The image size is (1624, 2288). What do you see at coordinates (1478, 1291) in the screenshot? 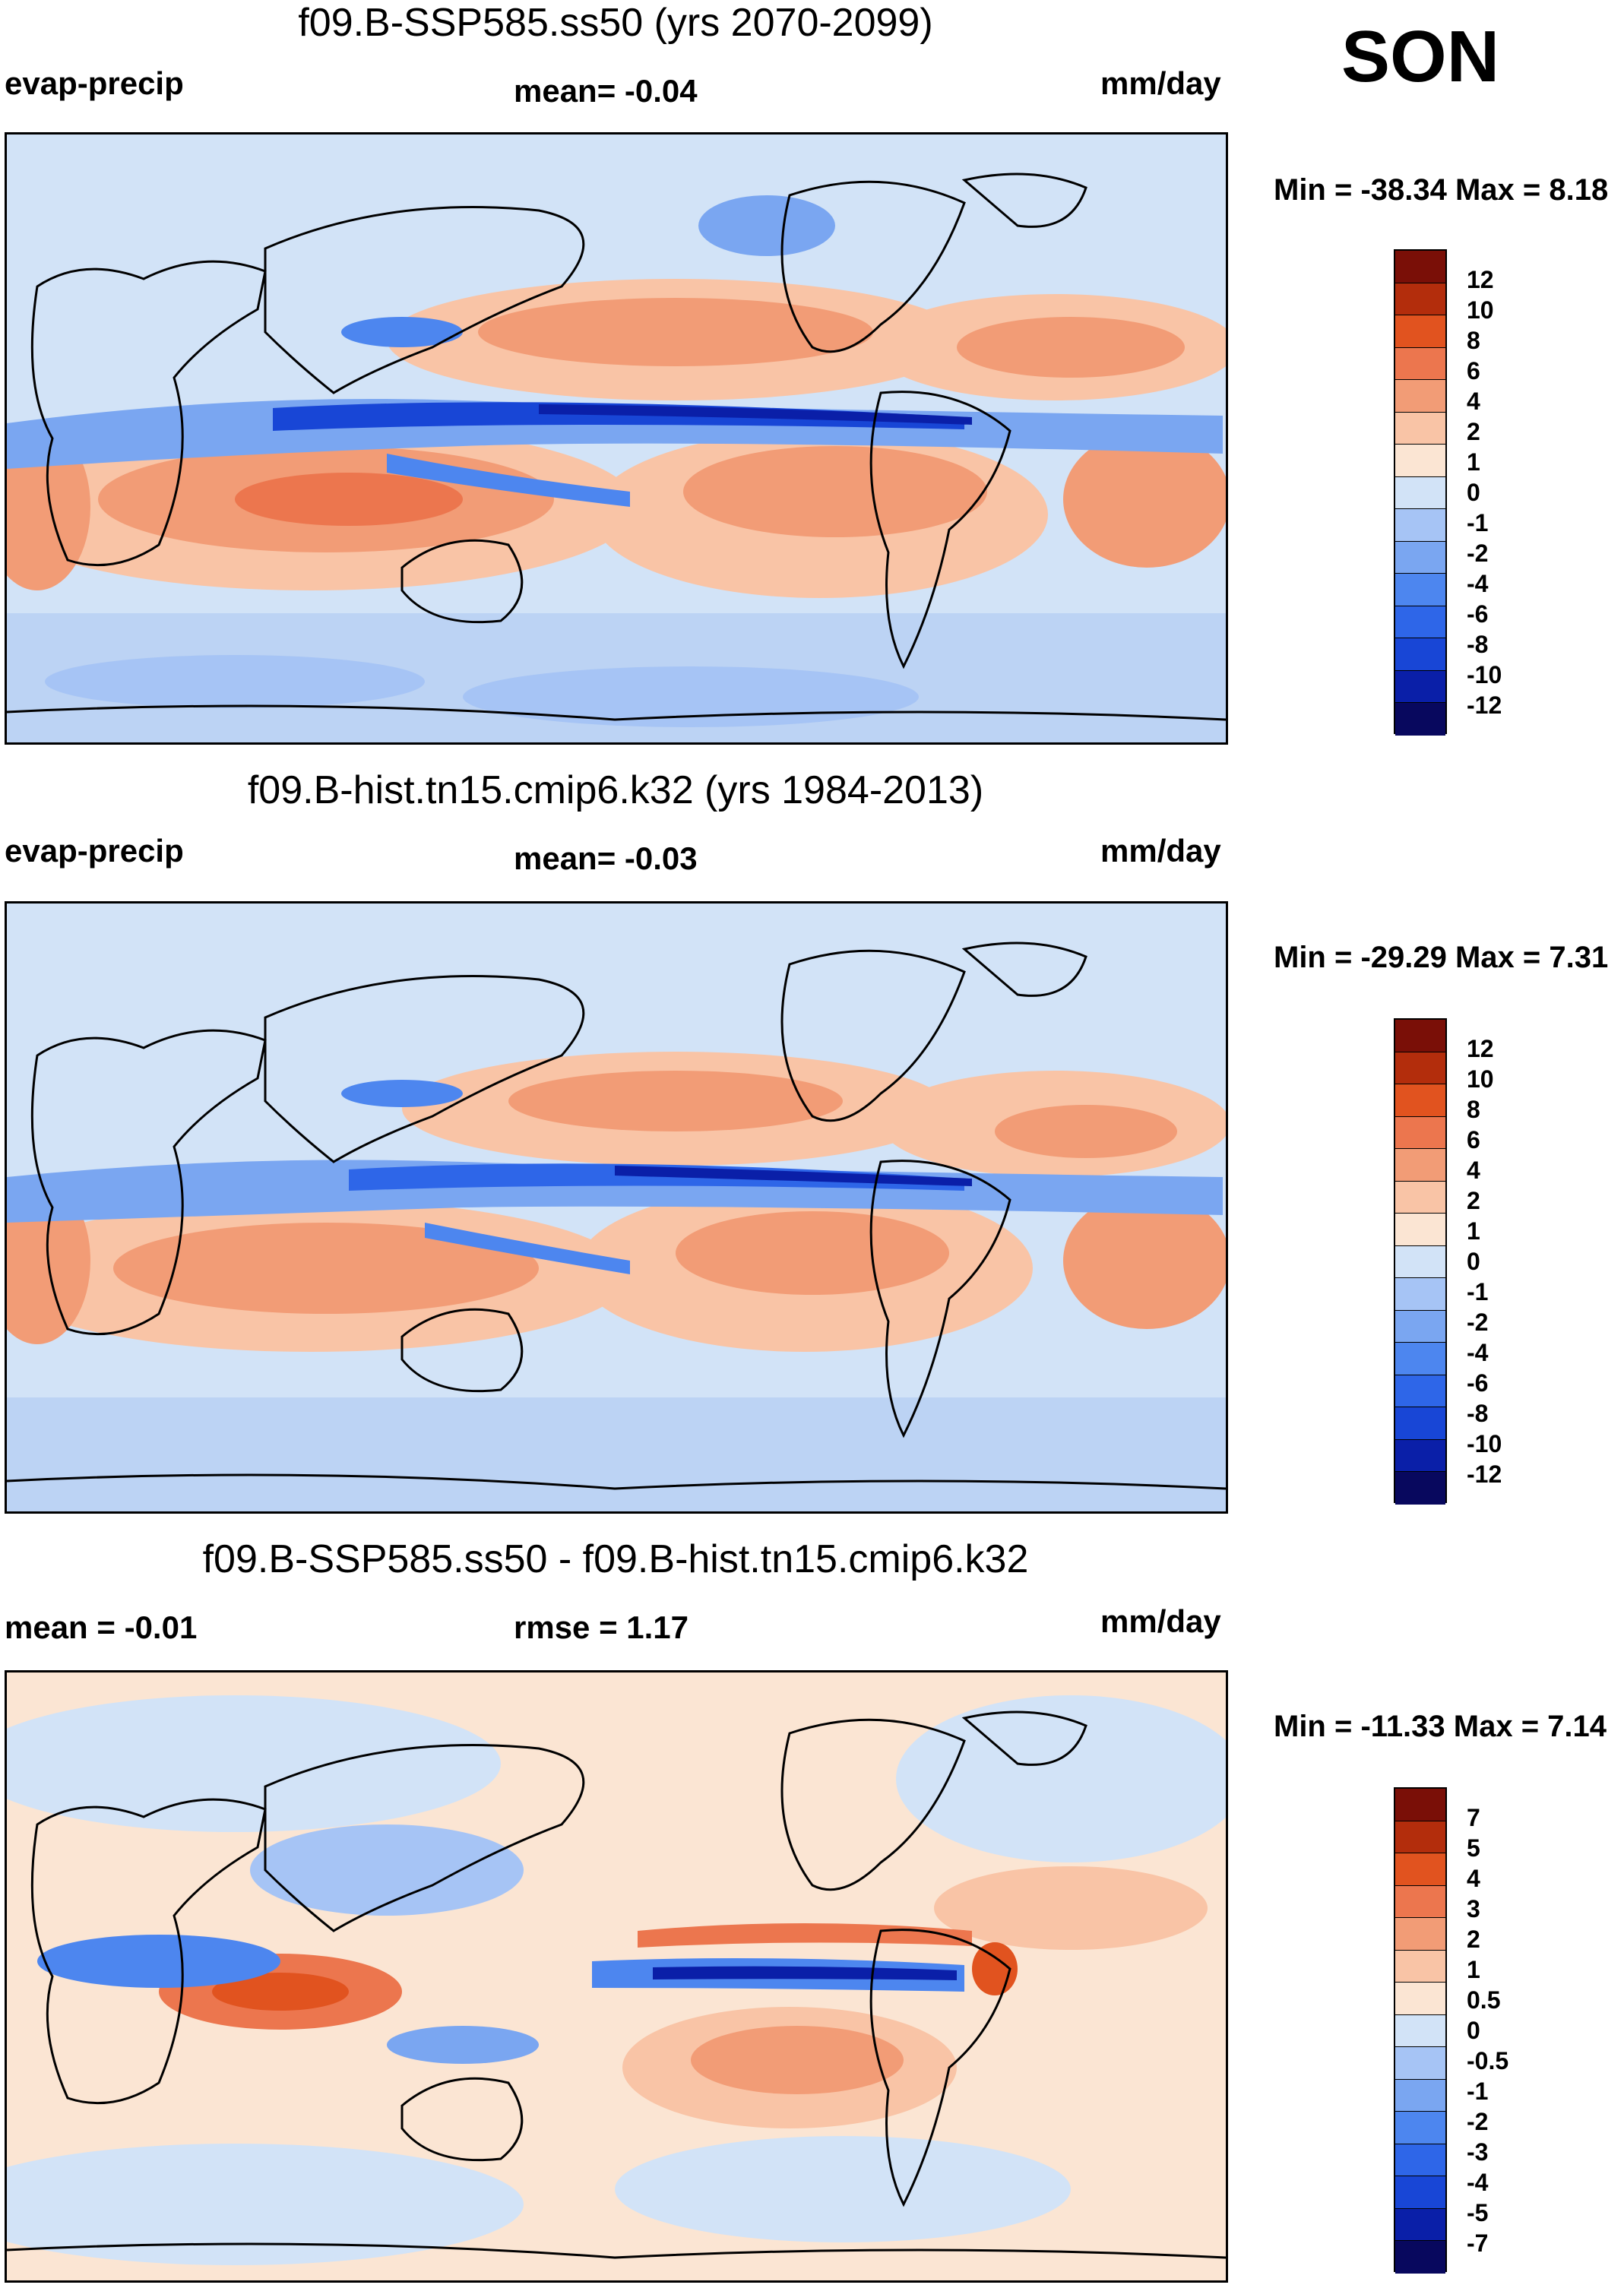
I see `panel2-colorbar-tick: -1` at bounding box center [1478, 1291].